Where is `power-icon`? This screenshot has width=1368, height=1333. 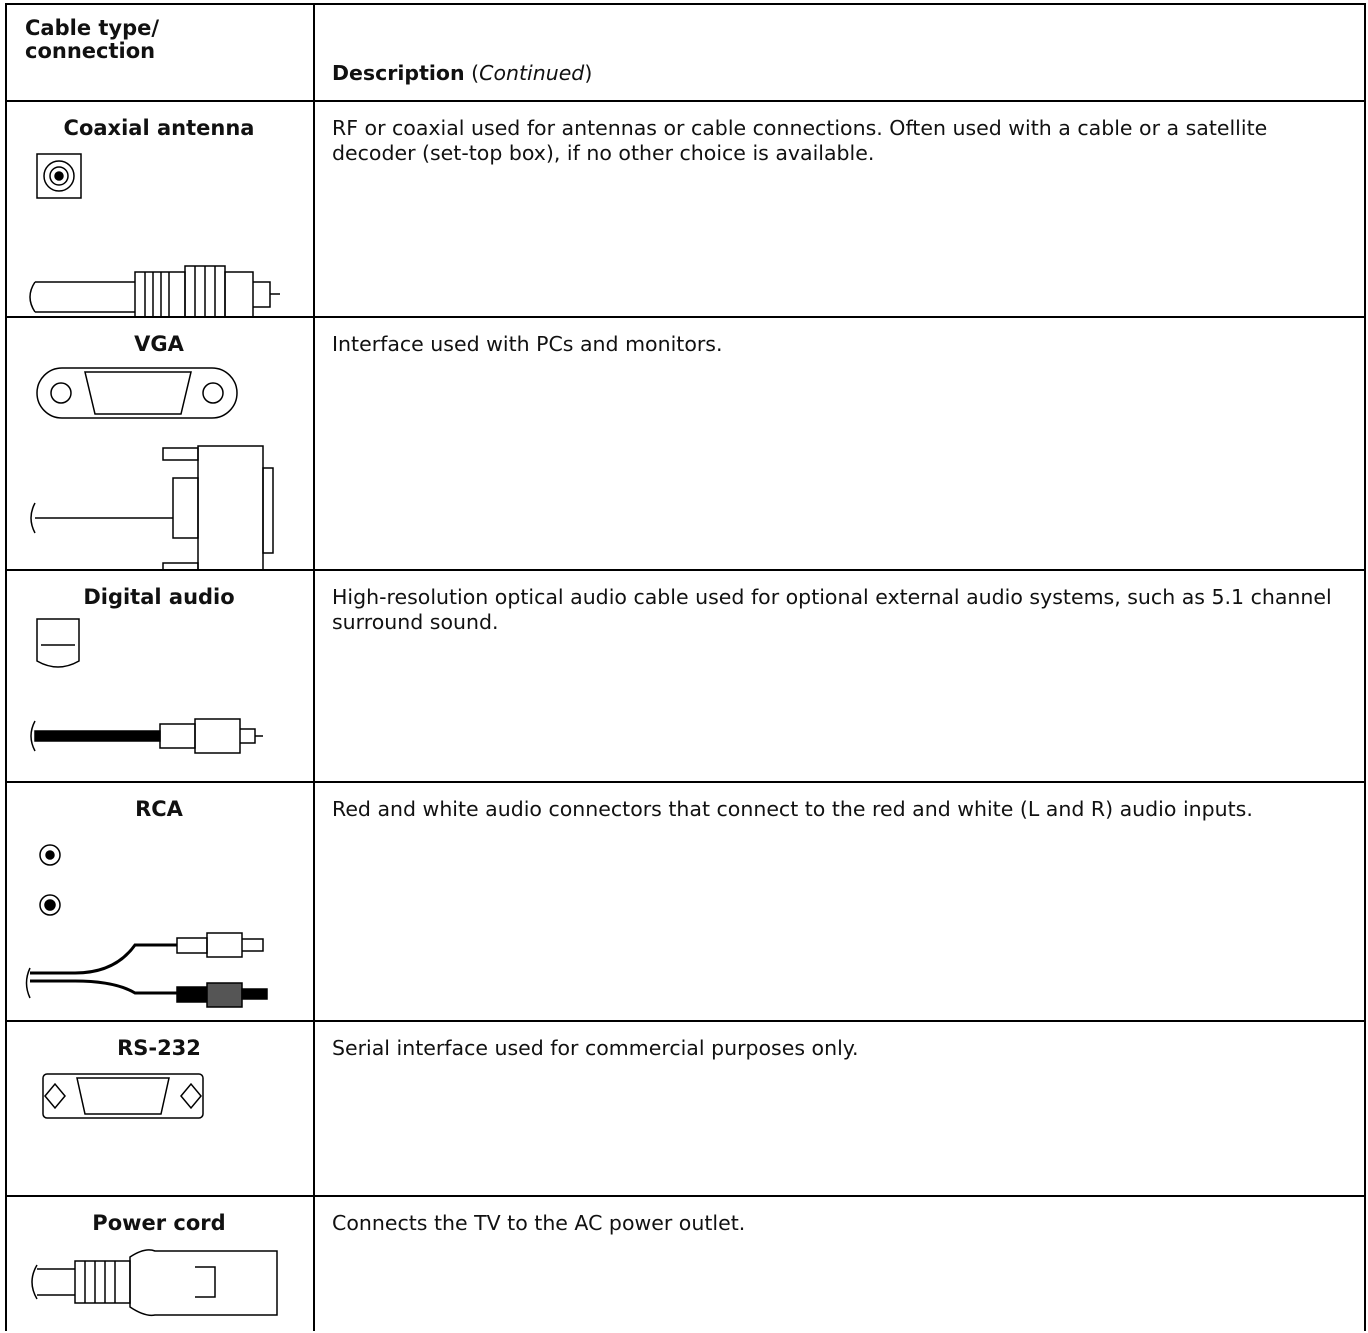 power-icon is located at coordinates (154, 1283).